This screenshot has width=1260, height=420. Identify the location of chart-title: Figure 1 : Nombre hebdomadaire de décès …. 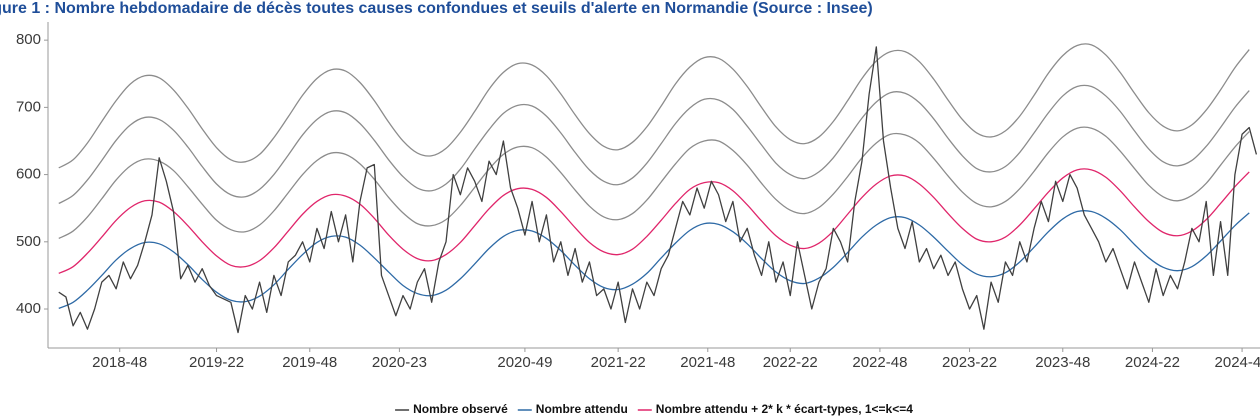
(436, 8).